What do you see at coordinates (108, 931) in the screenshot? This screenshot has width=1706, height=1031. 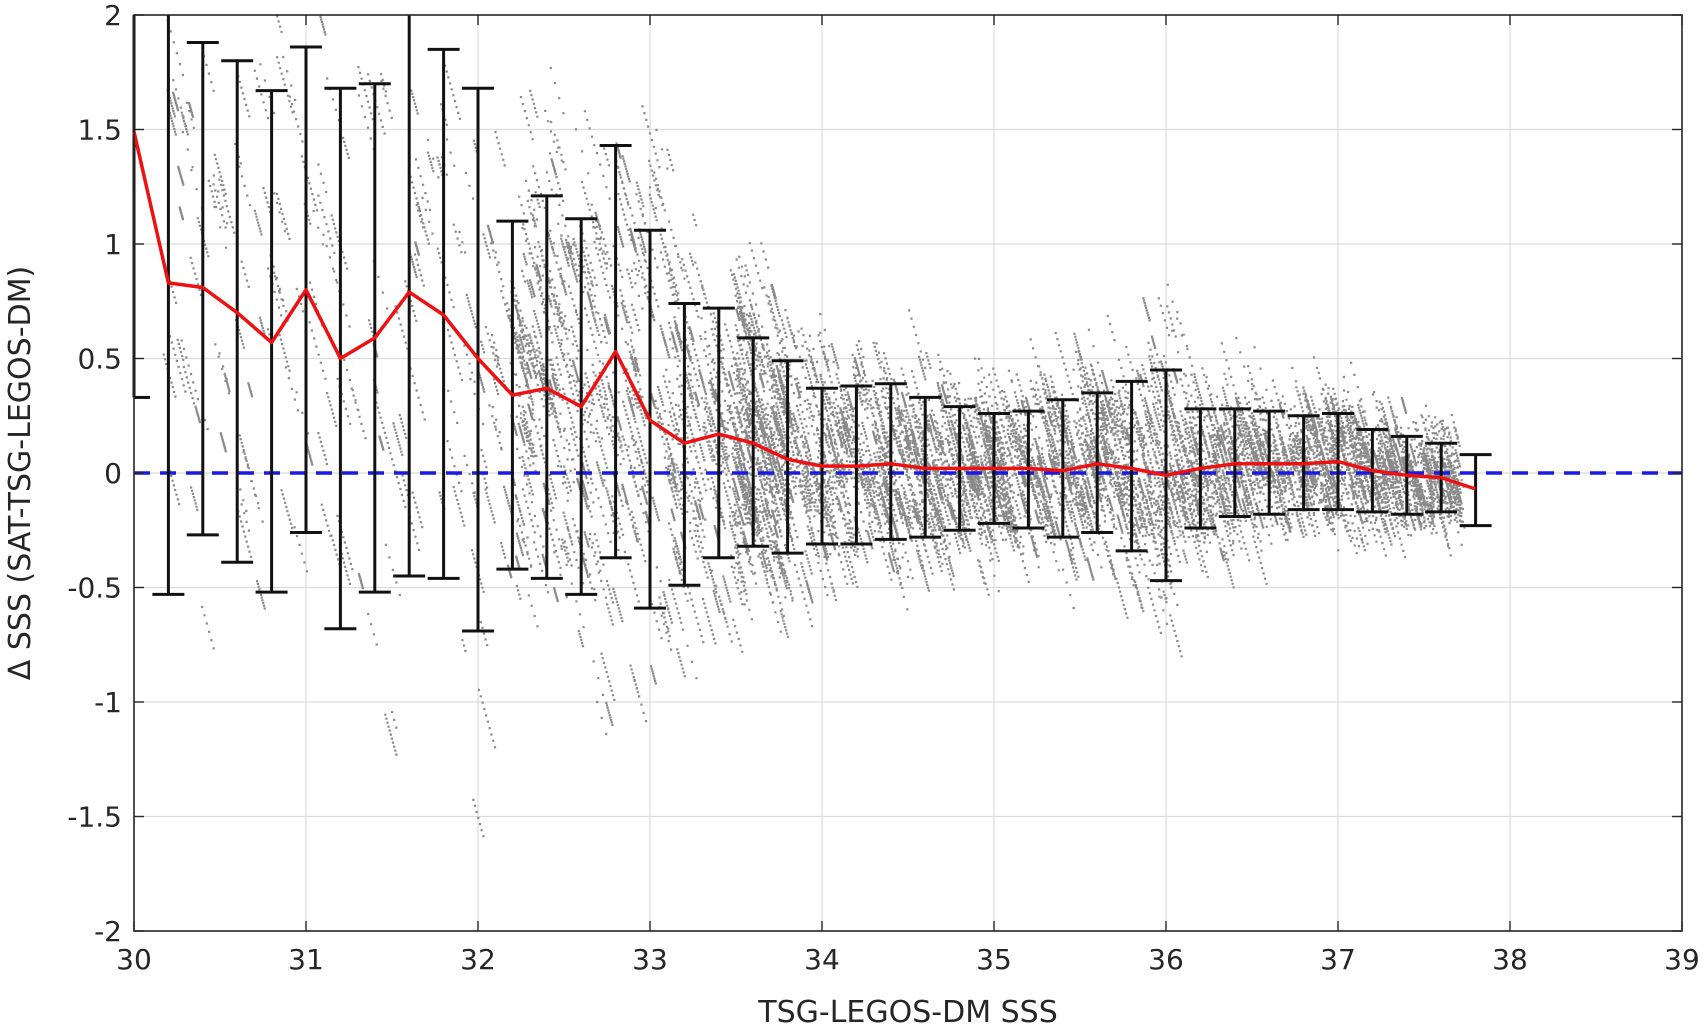 I see `y-tick-label: -2` at bounding box center [108, 931].